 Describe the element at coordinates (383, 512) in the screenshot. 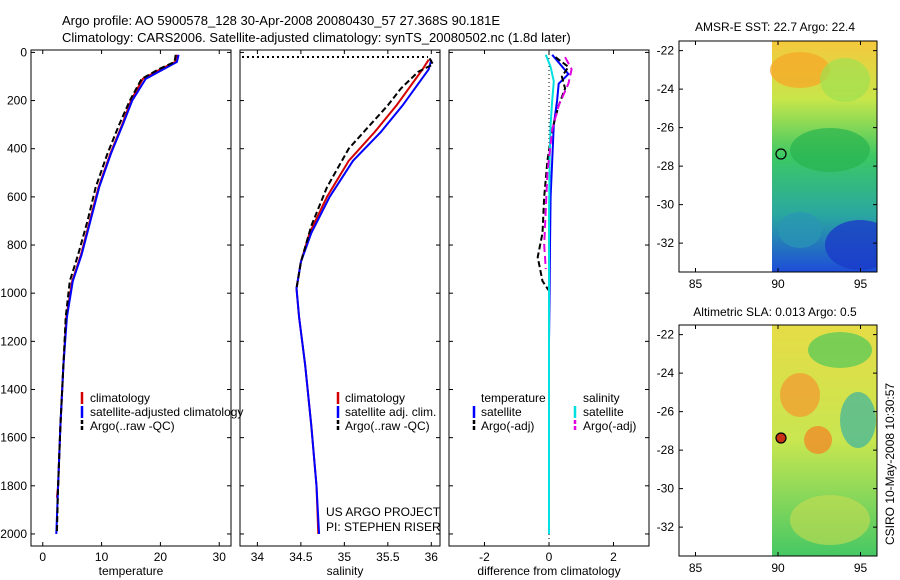

I see `project-annotation: US ARGO PROJECT` at that location.